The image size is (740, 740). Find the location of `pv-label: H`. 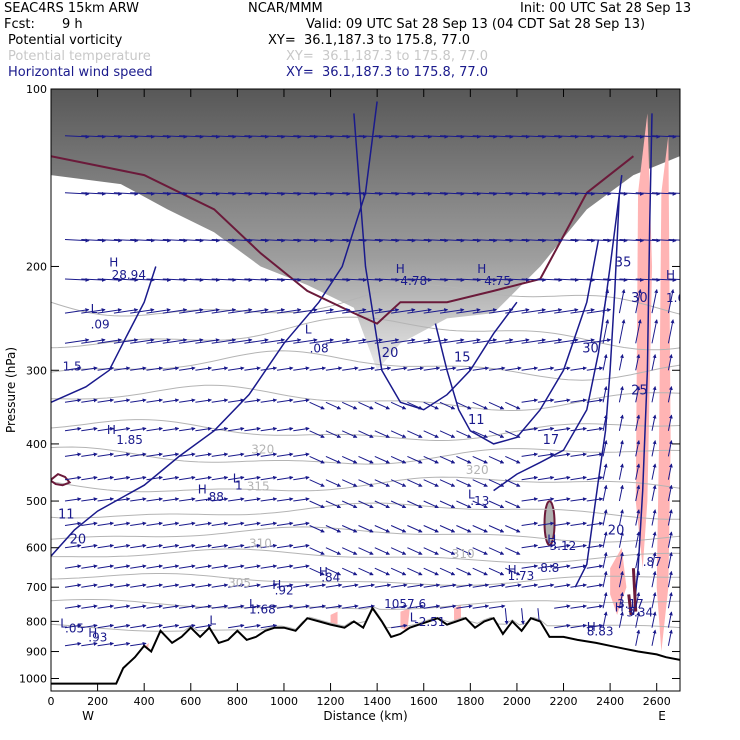

pv-label: H is located at coordinates (481, 269).